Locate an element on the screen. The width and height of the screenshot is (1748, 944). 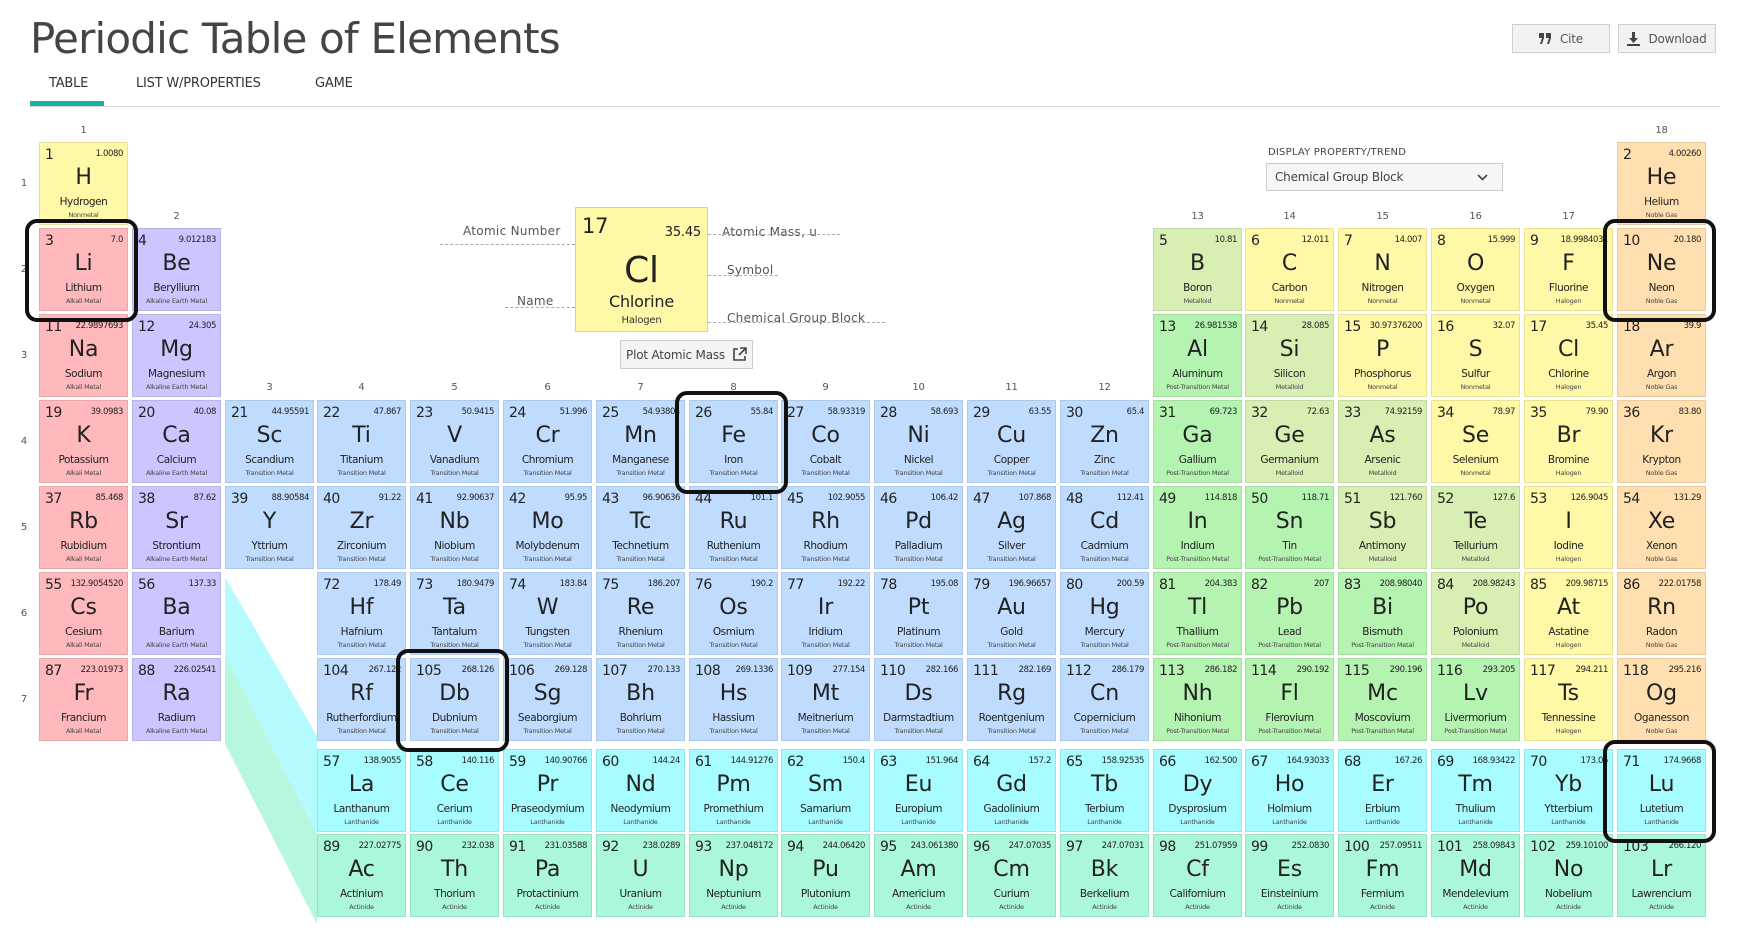
element-cell-sm: 62 150.4 Sm Samarium Lanthanide is located at coordinates (825, 790).